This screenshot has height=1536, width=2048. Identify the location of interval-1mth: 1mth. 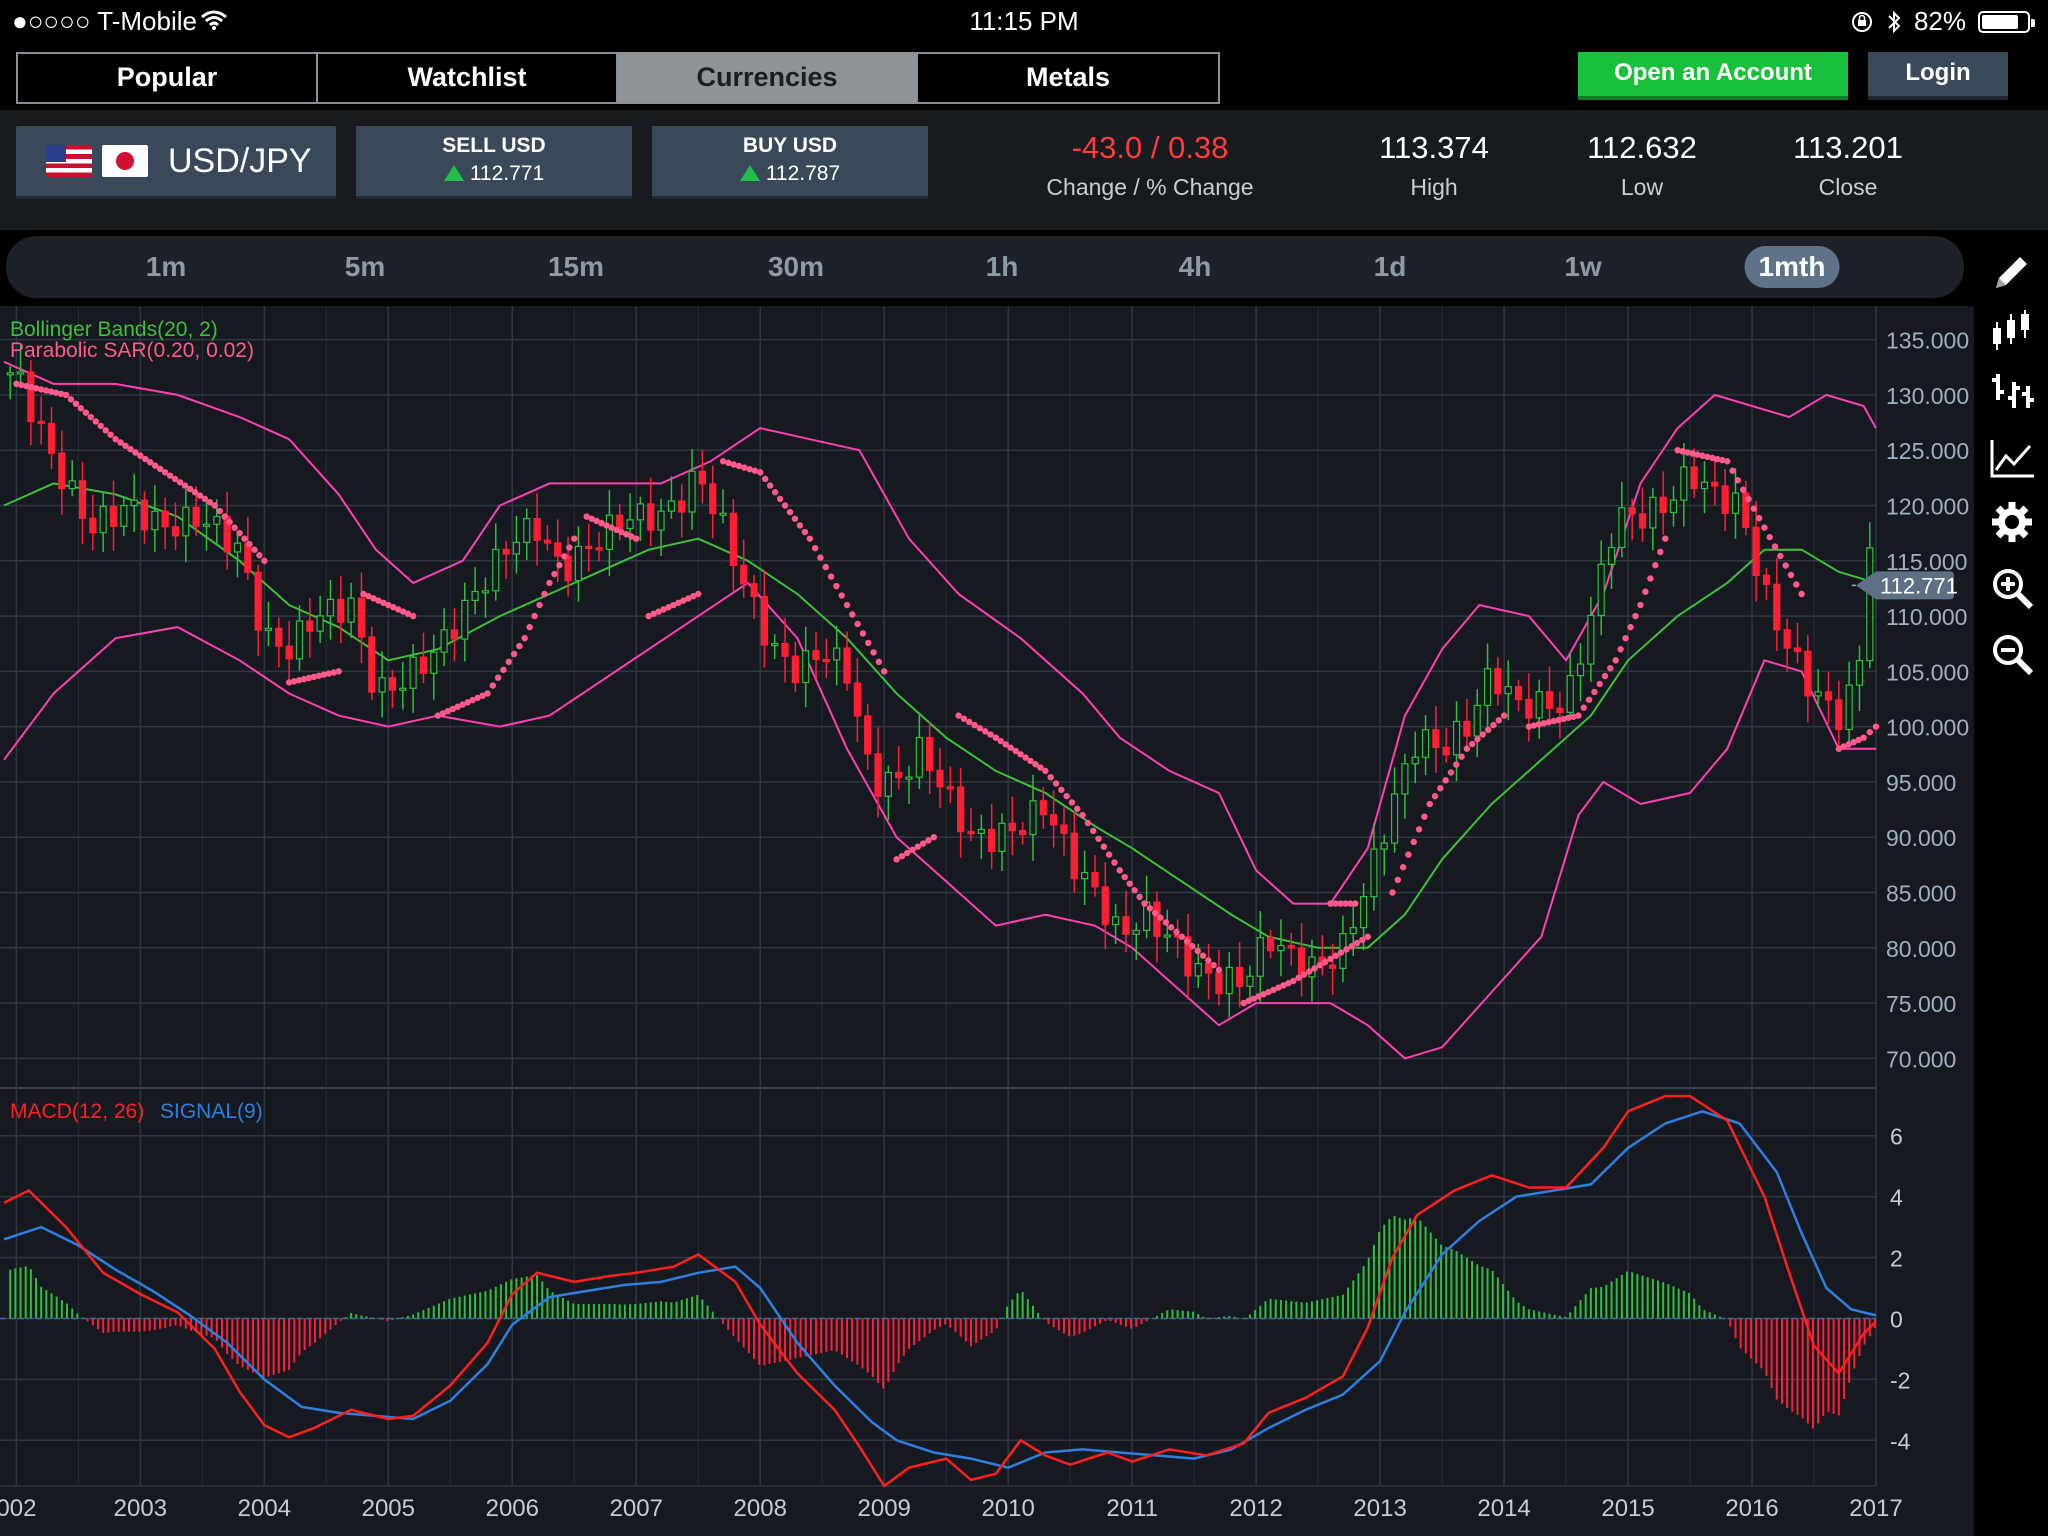
(1792, 267).